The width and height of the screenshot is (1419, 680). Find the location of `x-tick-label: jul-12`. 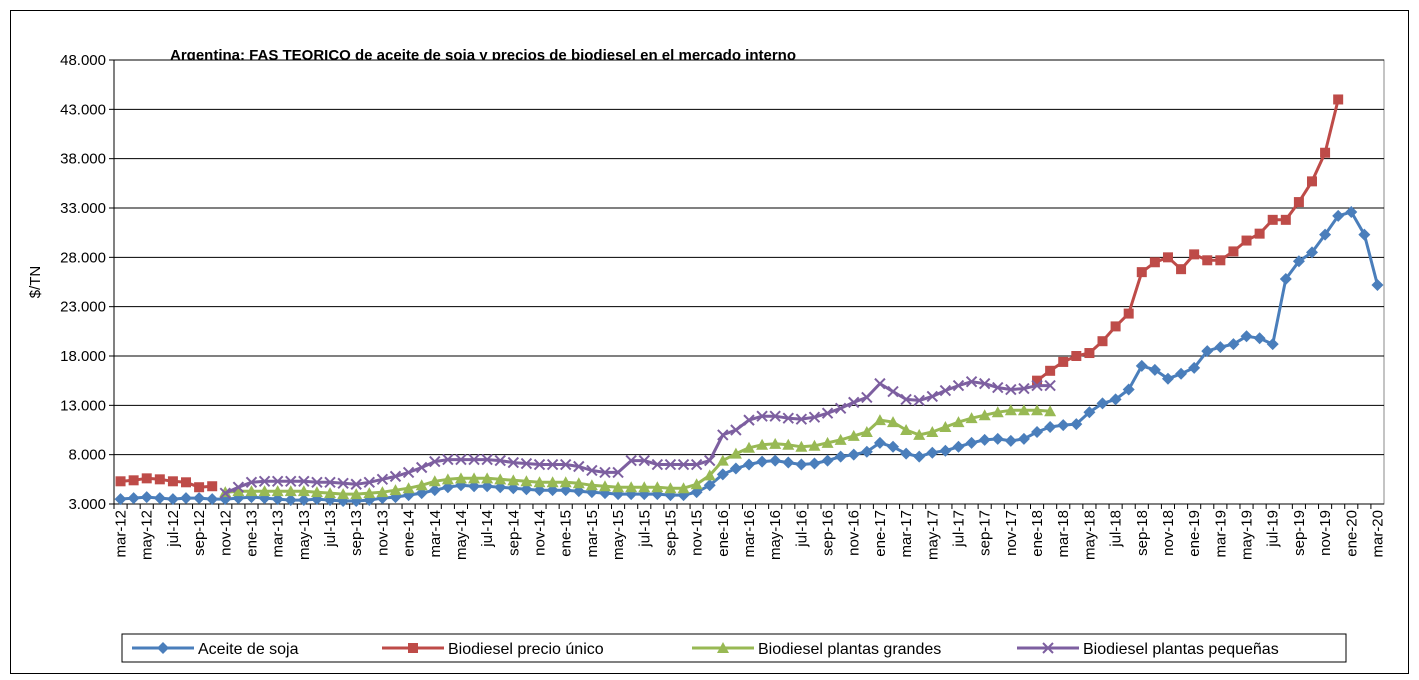

x-tick-label: jul-12 is located at coordinates (173, 529).